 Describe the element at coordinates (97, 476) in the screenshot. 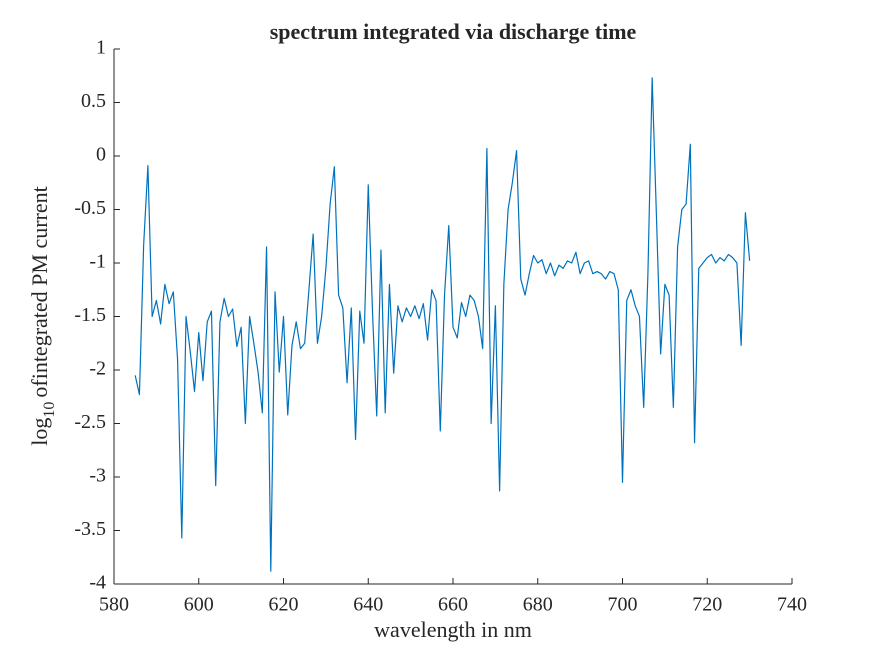

I see `y-tick-label: -3` at that location.